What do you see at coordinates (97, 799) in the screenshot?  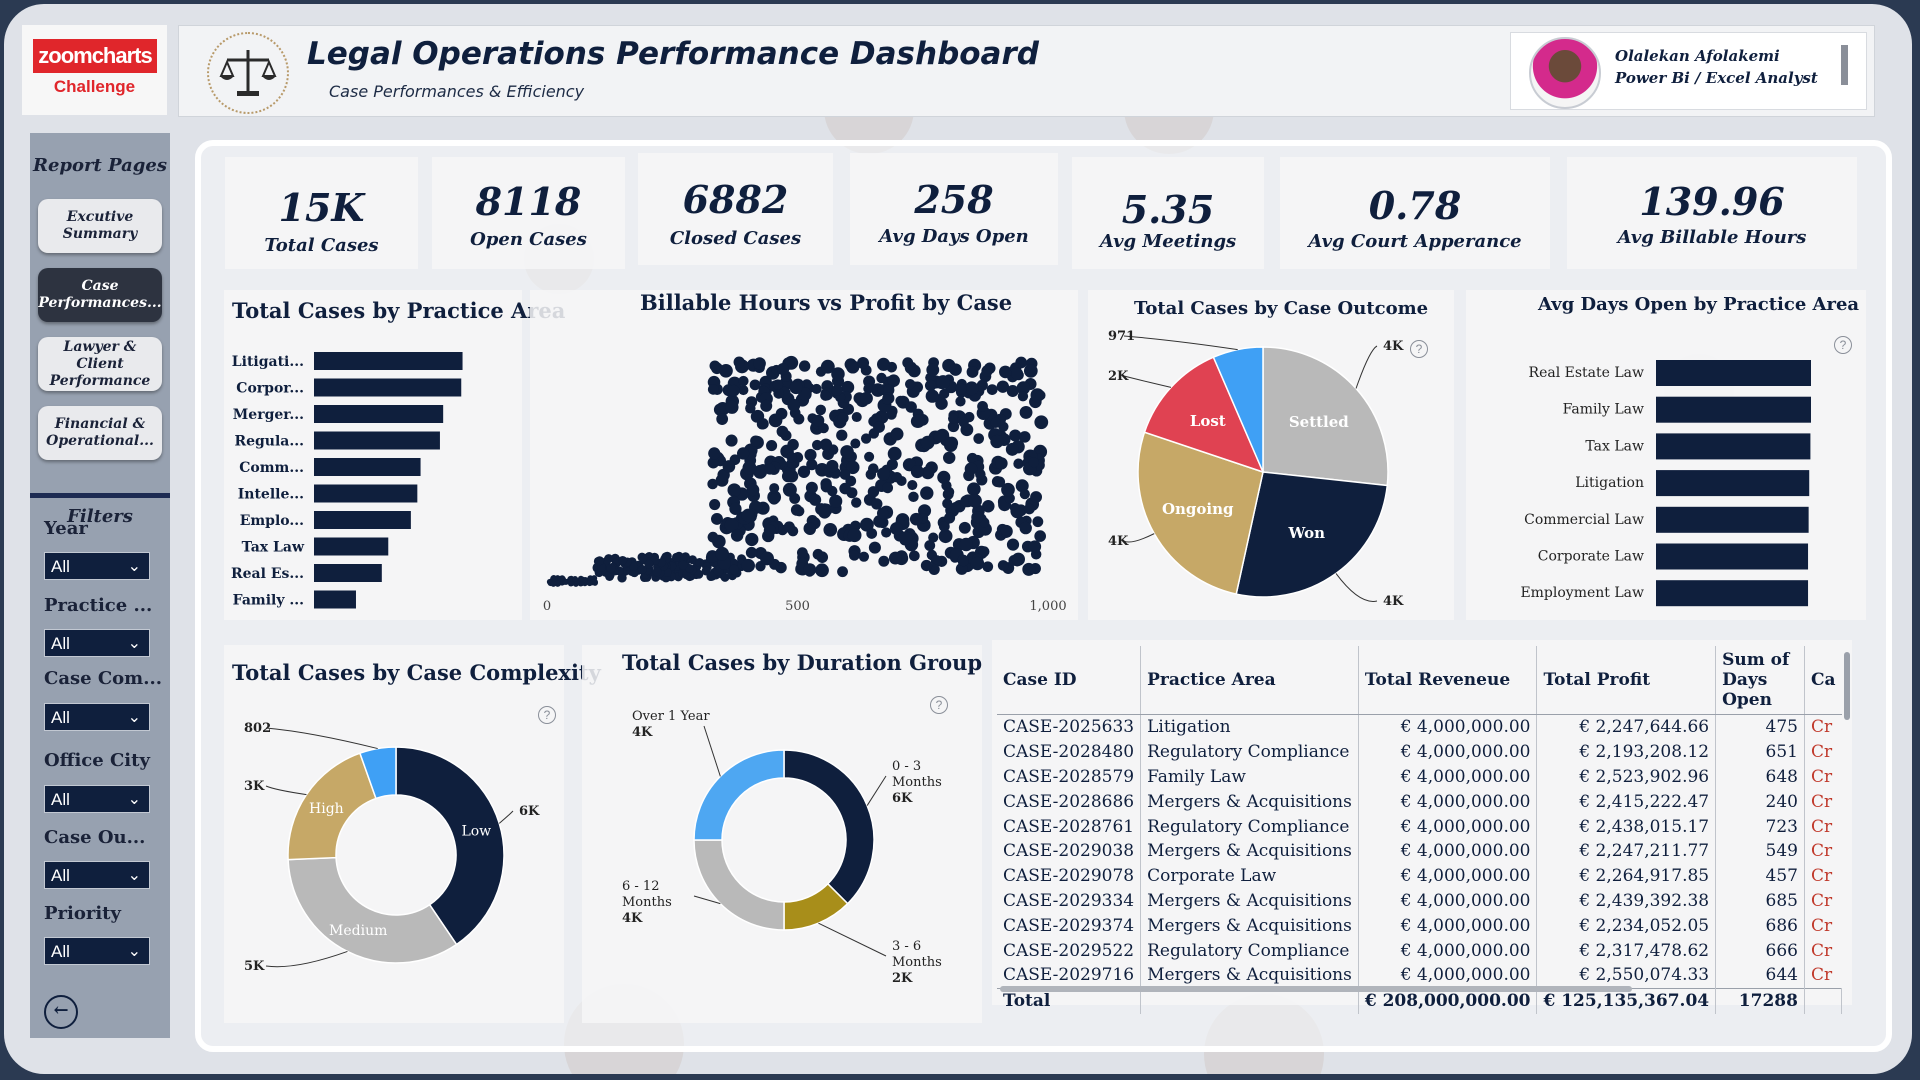 I see `filter-office-city-select: All ⌄` at bounding box center [97, 799].